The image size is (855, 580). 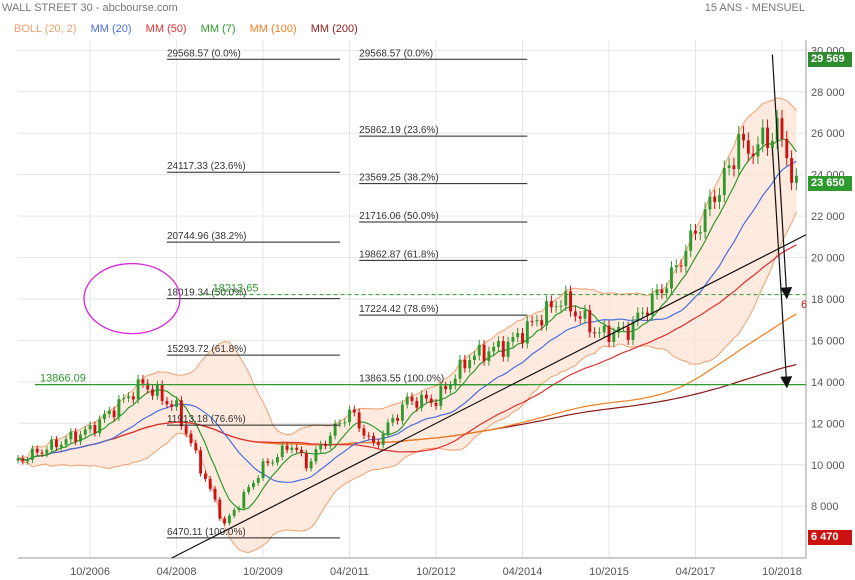 I want to click on fib-right-label: 29568.57 (0.0%), so click(x=396, y=53).